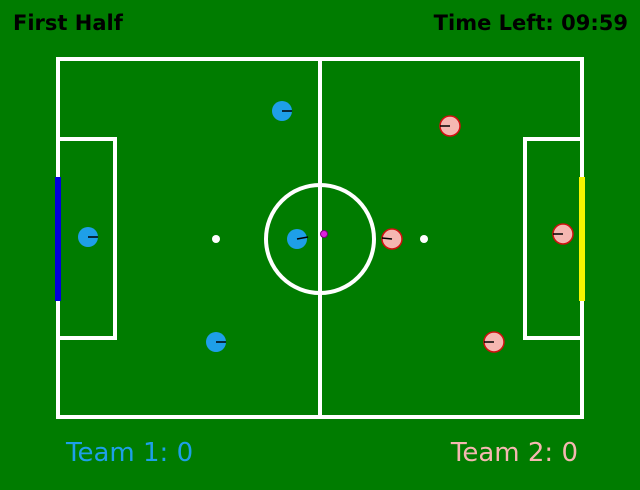  Describe the element at coordinates (216, 239) in the screenshot. I see `penalty-spot-left` at that location.